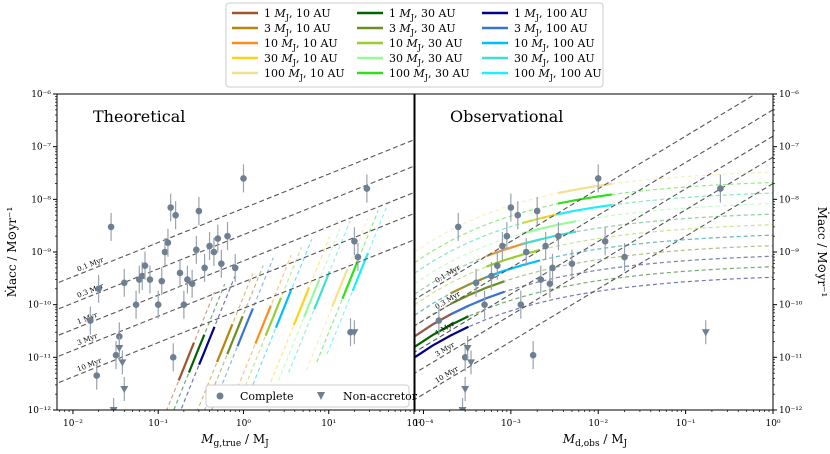  I want to click on x-tick-label: 10⁻³, so click(511, 424).